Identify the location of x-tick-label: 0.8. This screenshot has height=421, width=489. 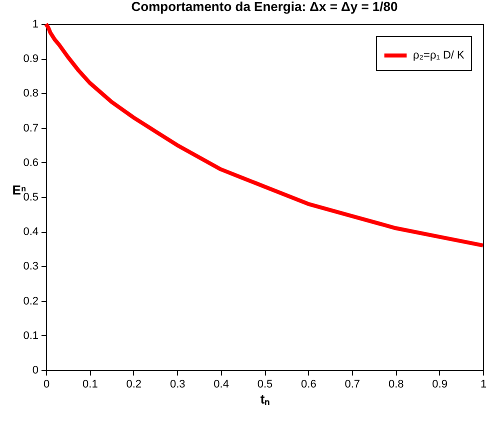
(396, 384).